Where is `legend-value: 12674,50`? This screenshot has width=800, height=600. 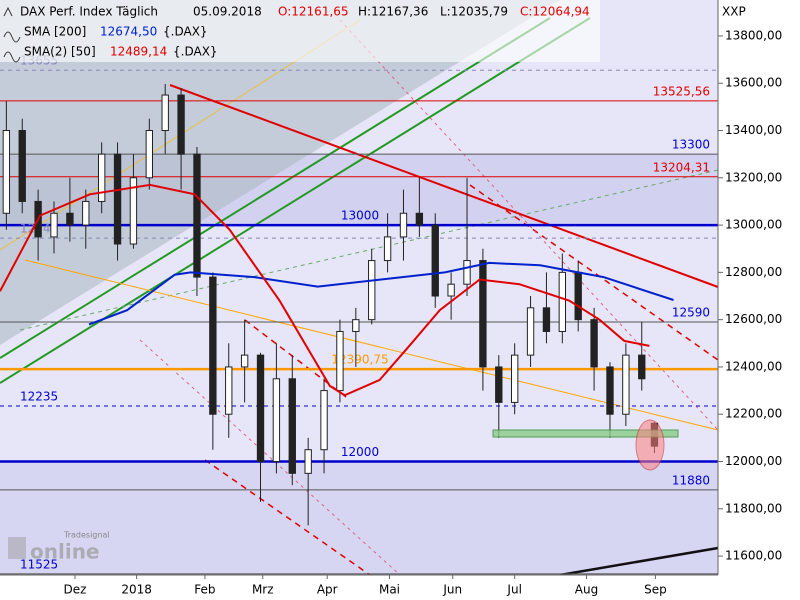
legend-value: 12674,50 is located at coordinates (128, 32).